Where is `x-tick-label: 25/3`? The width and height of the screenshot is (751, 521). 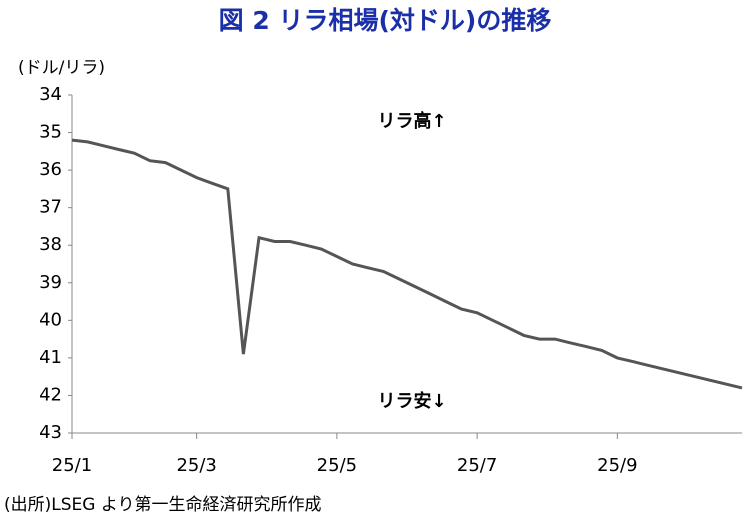 x-tick-label: 25/3 is located at coordinates (196, 465).